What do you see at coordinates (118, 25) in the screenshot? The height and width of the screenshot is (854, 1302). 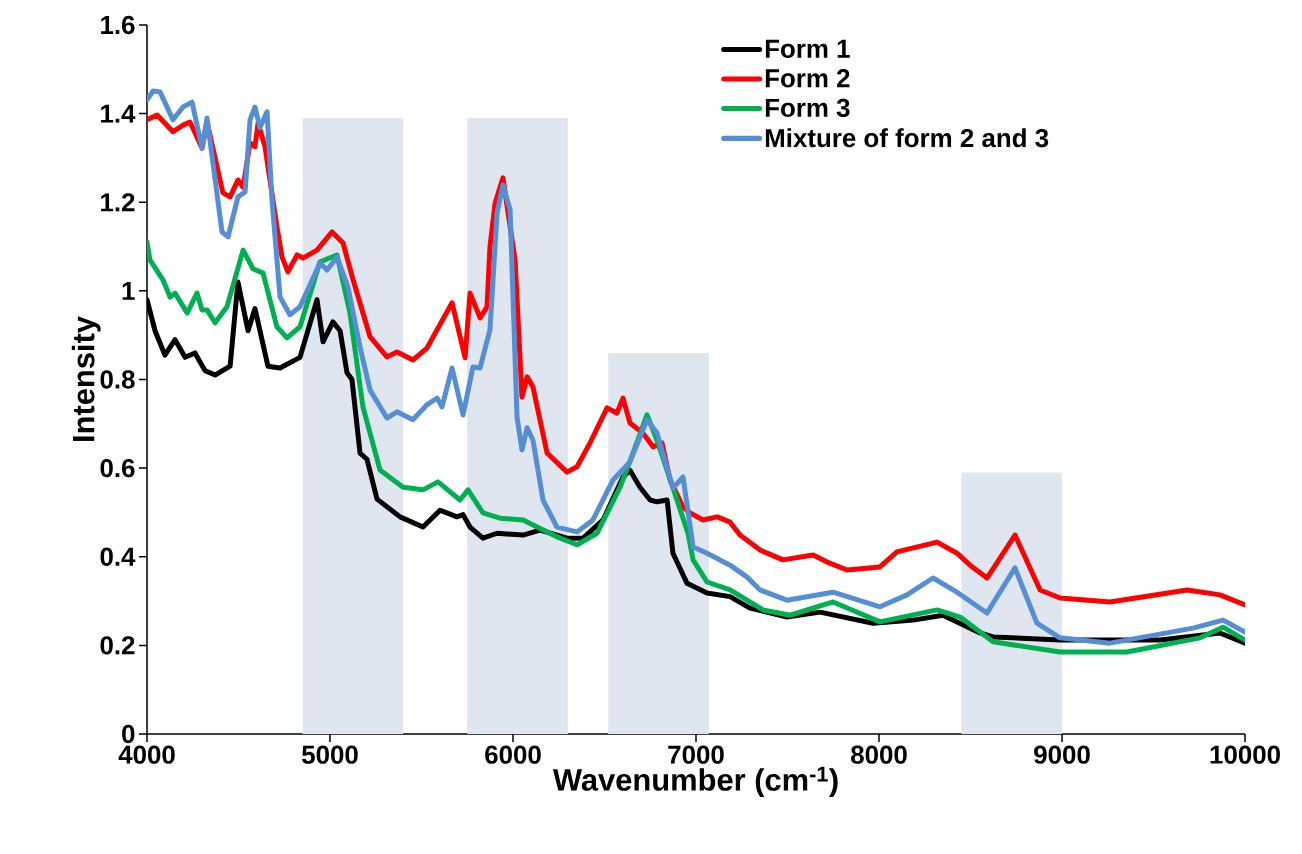 I see `y-tick-label: 1.6` at bounding box center [118, 25].